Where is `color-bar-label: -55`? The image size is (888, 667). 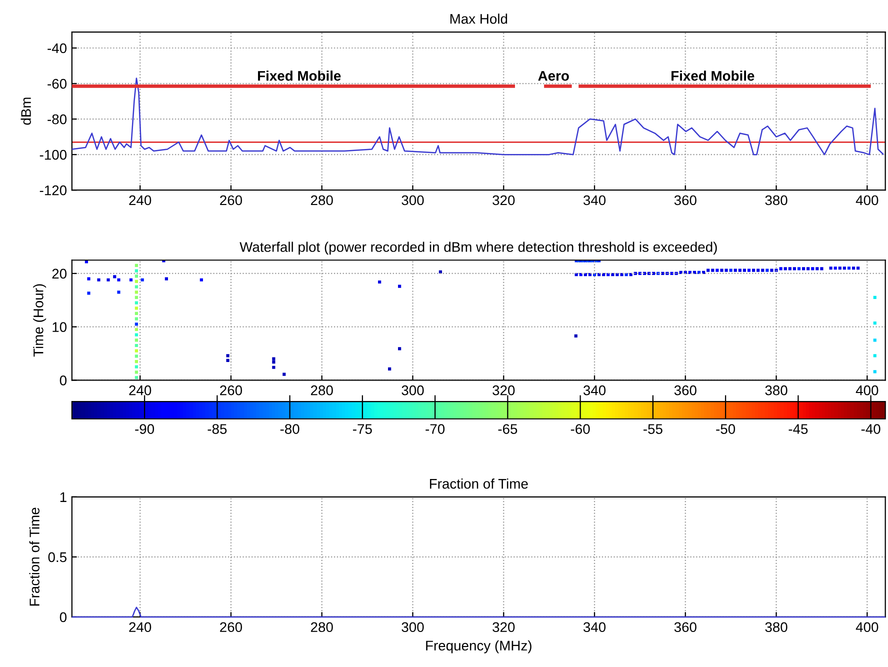
color-bar-label: -55 is located at coordinates (653, 429).